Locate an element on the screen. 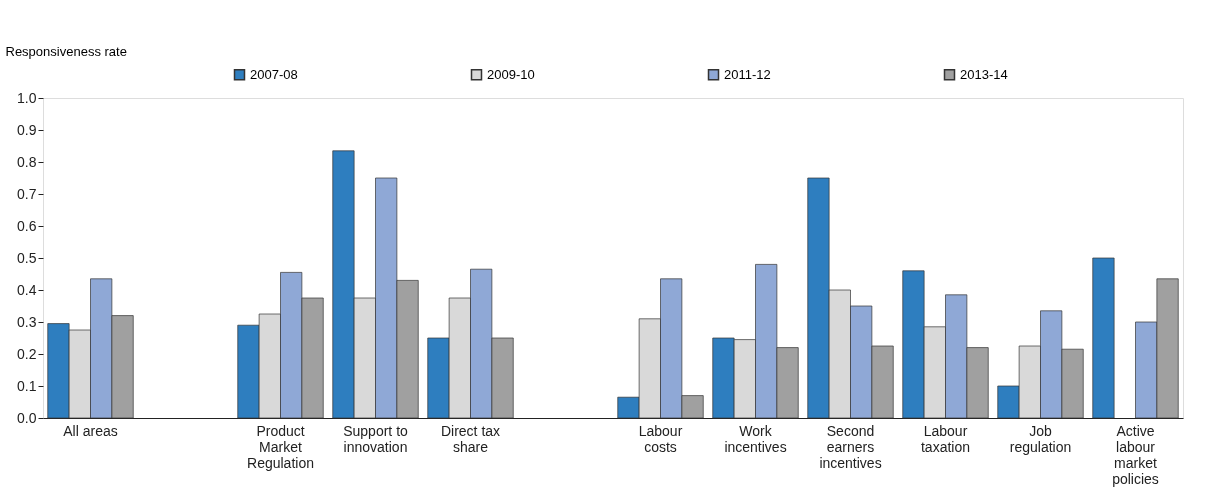 Image resolution: width=1211 pixels, height=495 pixels. x-tick-label: All areas is located at coordinates (90, 430).